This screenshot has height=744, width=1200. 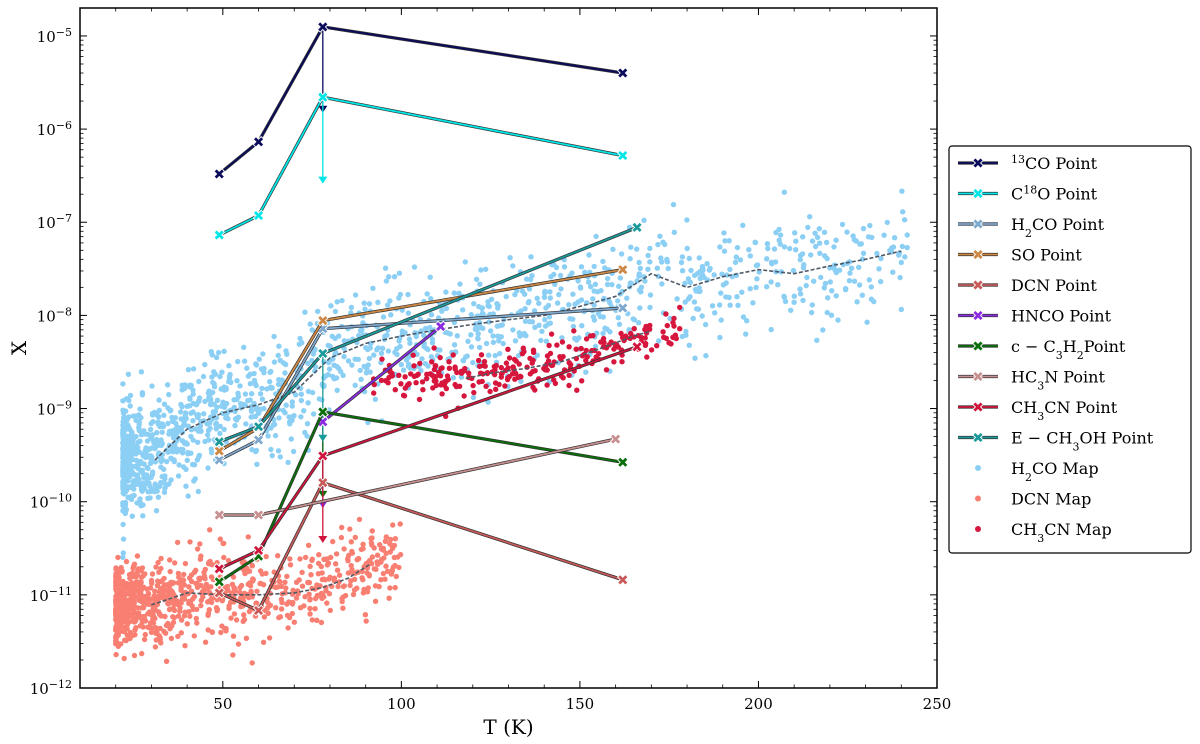 I want to click on series-line, so click(x=428, y=457).